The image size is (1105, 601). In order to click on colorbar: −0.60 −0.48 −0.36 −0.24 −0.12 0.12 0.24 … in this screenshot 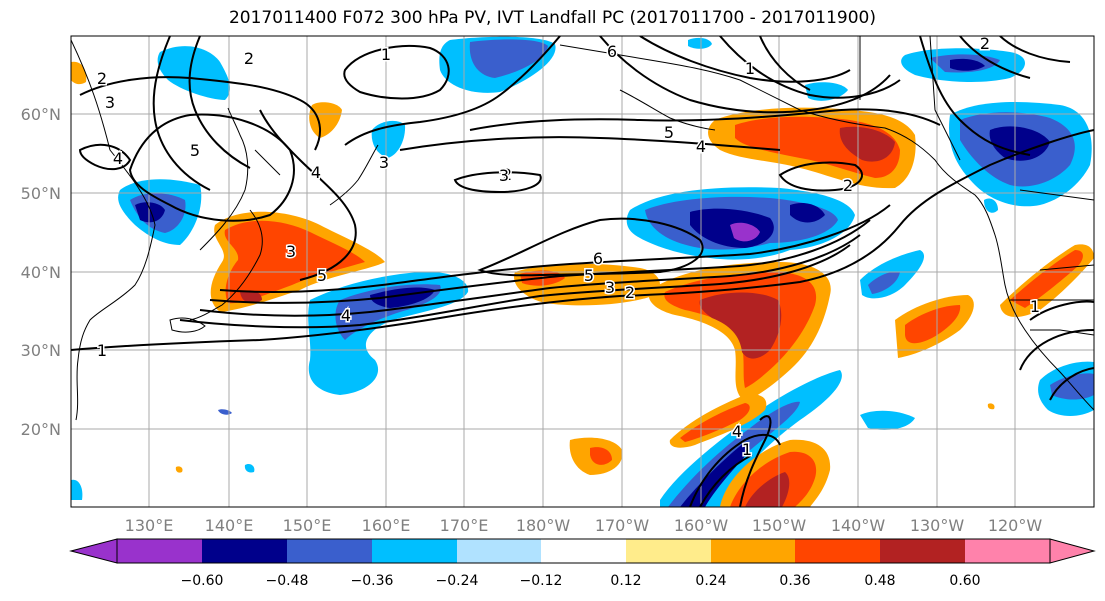, I will do `click(582, 563)`.